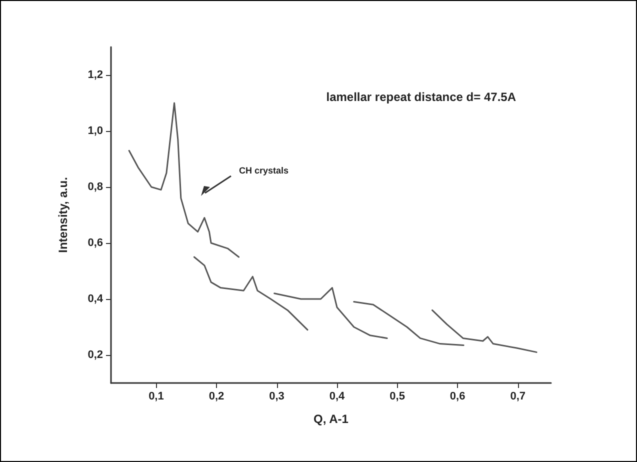  Describe the element at coordinates (518, 396) in the screenshot. I see `x-tick-label: 0,7` at that location.